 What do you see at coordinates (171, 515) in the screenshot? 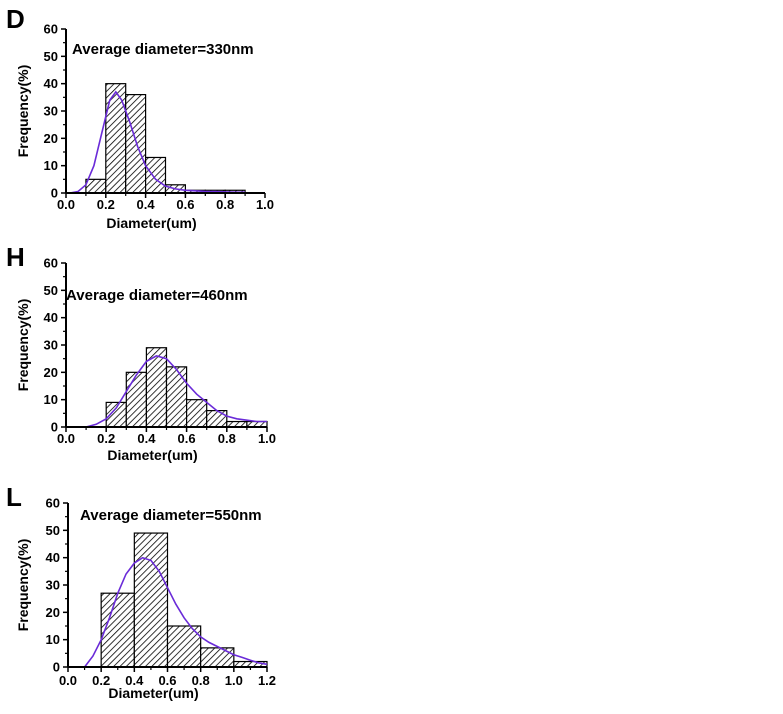
I see `average-diameter-annotation: Average diameter=550nm` at bounding box center [171, 515].